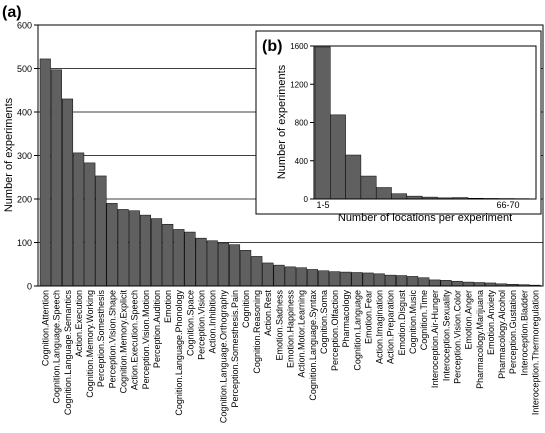 The image size is (545, 433). What do you see at coordinates (79, 323) in the screenshot?
I see `panel-a-x-tick-label: Action.Execution` at bounding box center [79, 323].